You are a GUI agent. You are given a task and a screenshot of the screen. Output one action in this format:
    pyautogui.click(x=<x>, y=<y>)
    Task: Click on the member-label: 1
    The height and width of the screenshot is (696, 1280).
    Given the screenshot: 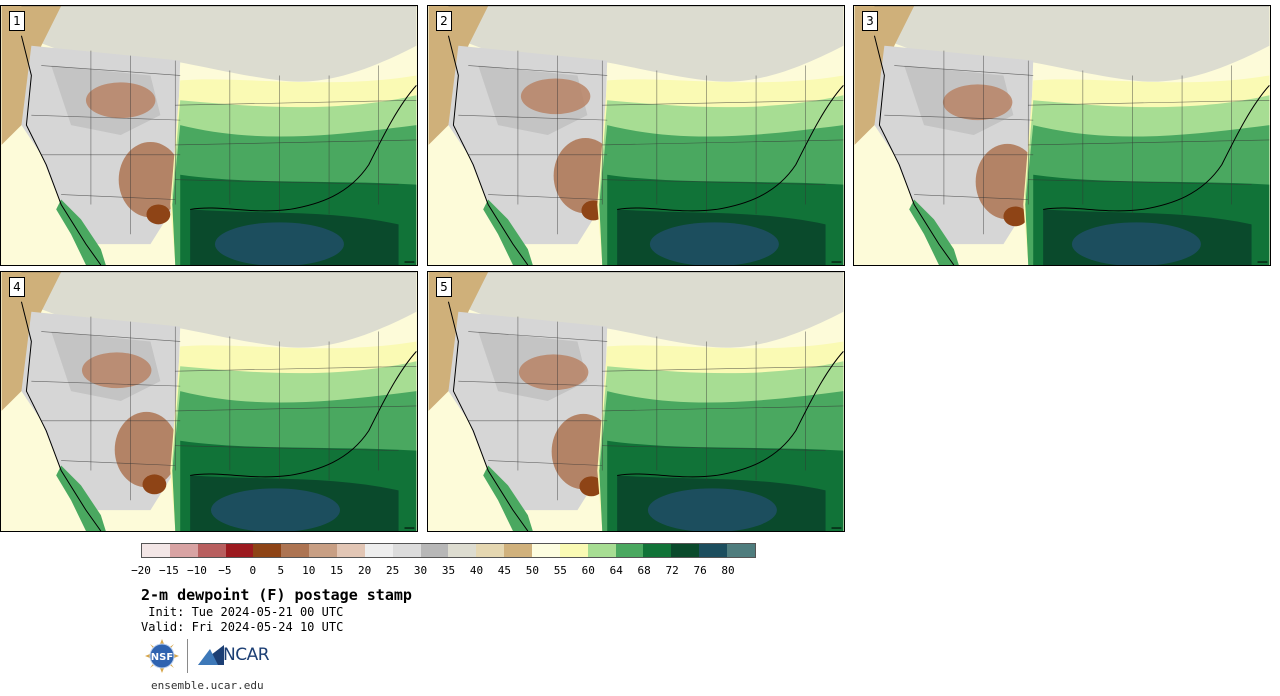 What is the action you would take?
    pyautogui.click(x=17, y=21)
    